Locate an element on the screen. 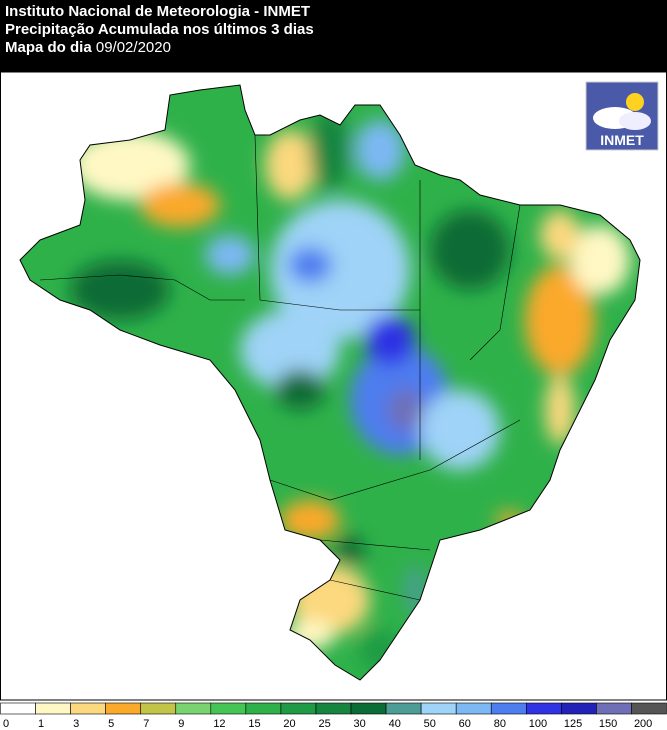 This screenshot has height=730, width=667. legend-label: 60 is located at coordinates (465, 724).